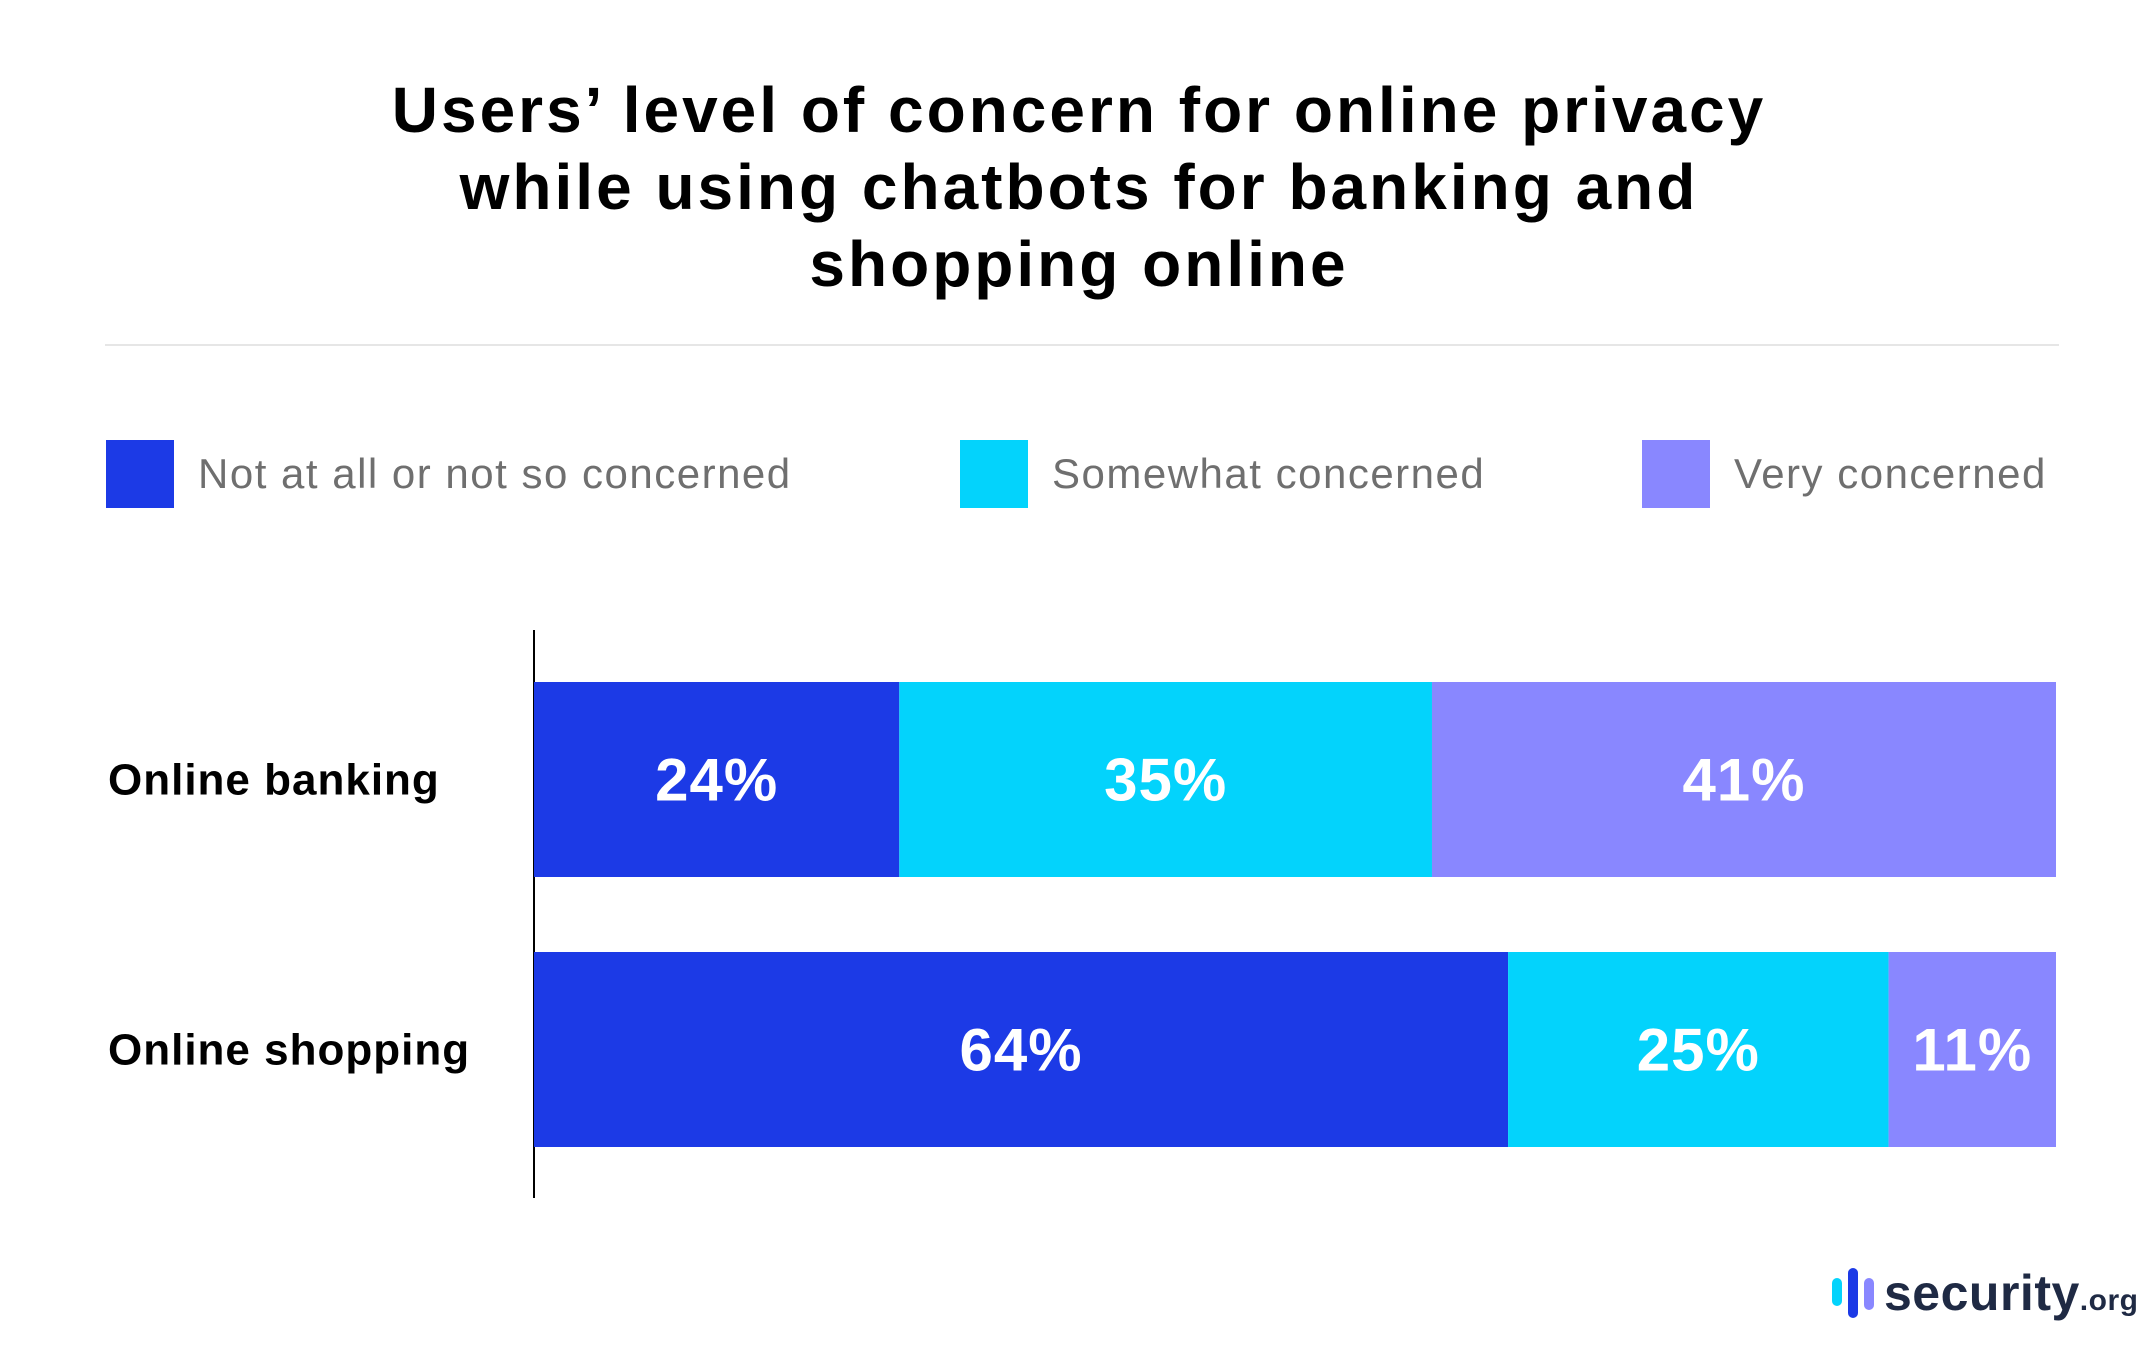  I want to click on data-label: 41%, so click(1743, 780).